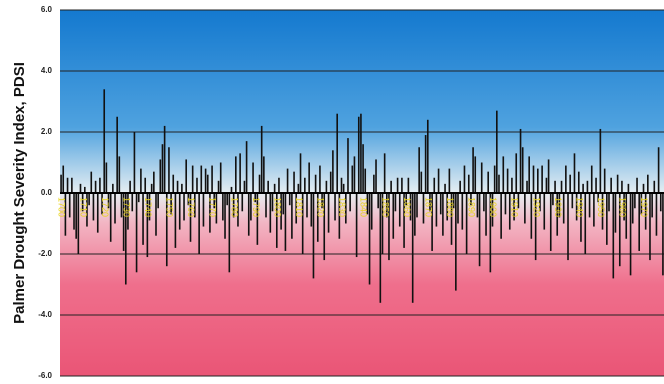 The width and height of the screenshot is (664, 384). I want to click on x-tick-label: 1950, so click(601, 207).